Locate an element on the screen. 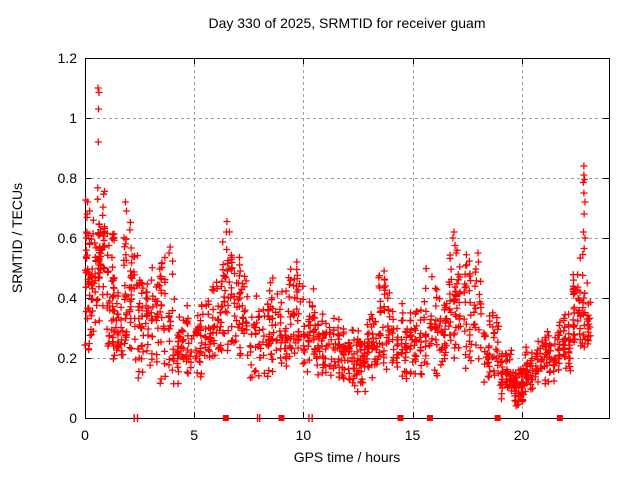 Image resolution: width=640 pixels, height=480 pixels. y-tick-label: 0.4 is located at coordinates (67, 298).